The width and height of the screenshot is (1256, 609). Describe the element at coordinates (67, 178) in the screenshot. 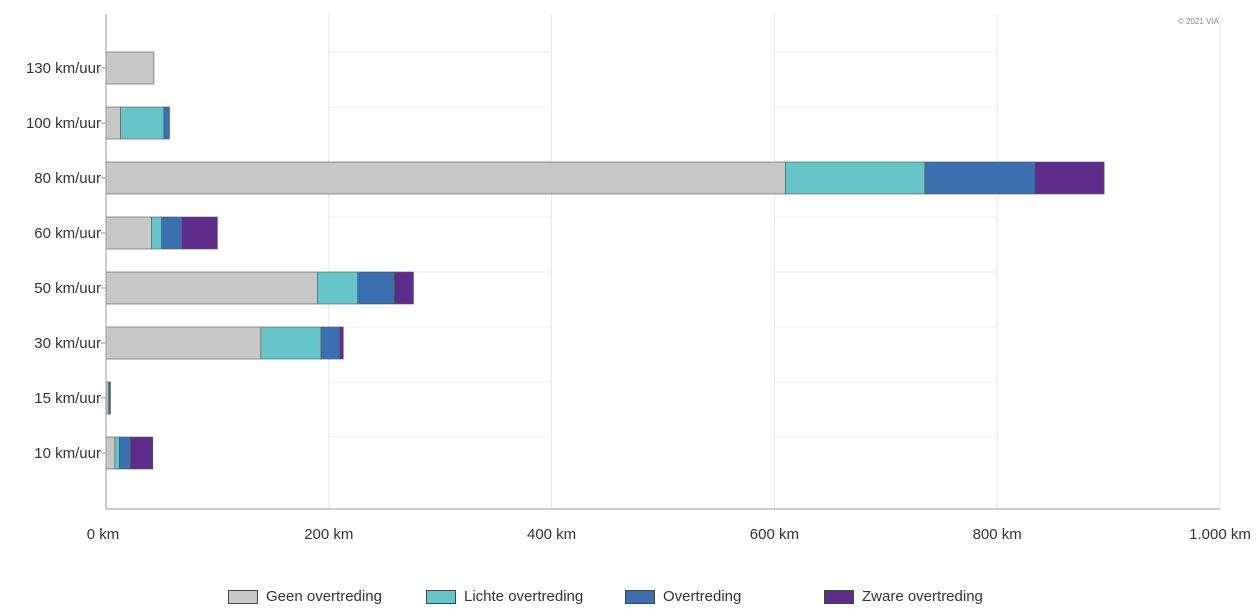

I see `category-label: 80 km/uur` at that location.